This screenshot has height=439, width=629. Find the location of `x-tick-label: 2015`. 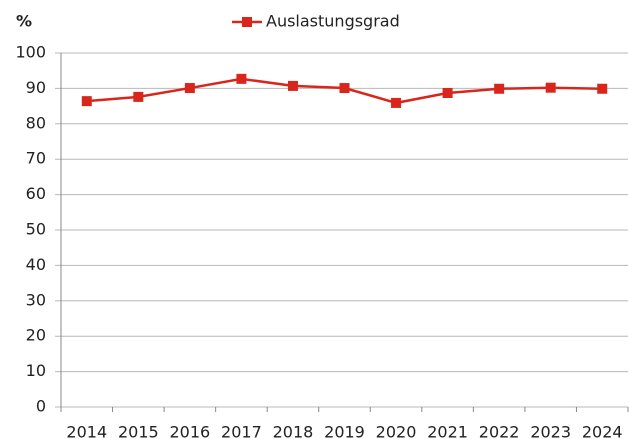

x-tick-label: 2015 is located at coordinates (138, 431).